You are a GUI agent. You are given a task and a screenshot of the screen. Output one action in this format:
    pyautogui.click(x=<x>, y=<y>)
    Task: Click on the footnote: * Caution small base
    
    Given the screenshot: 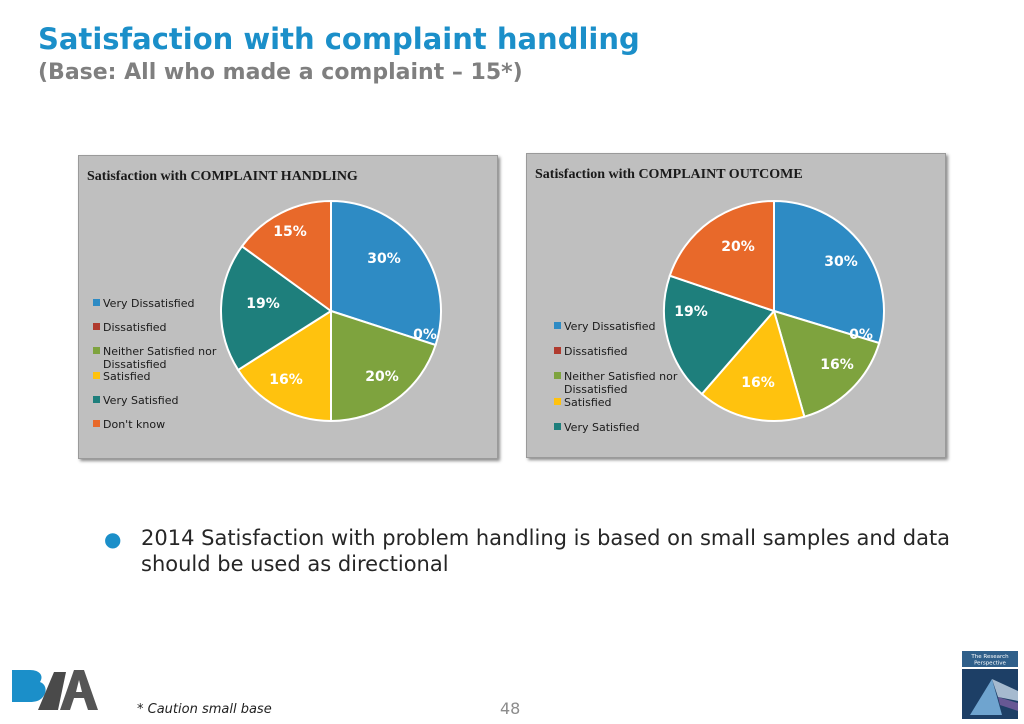 What is the action you would take?
    pyautogui.click(x=204, y=709)
    